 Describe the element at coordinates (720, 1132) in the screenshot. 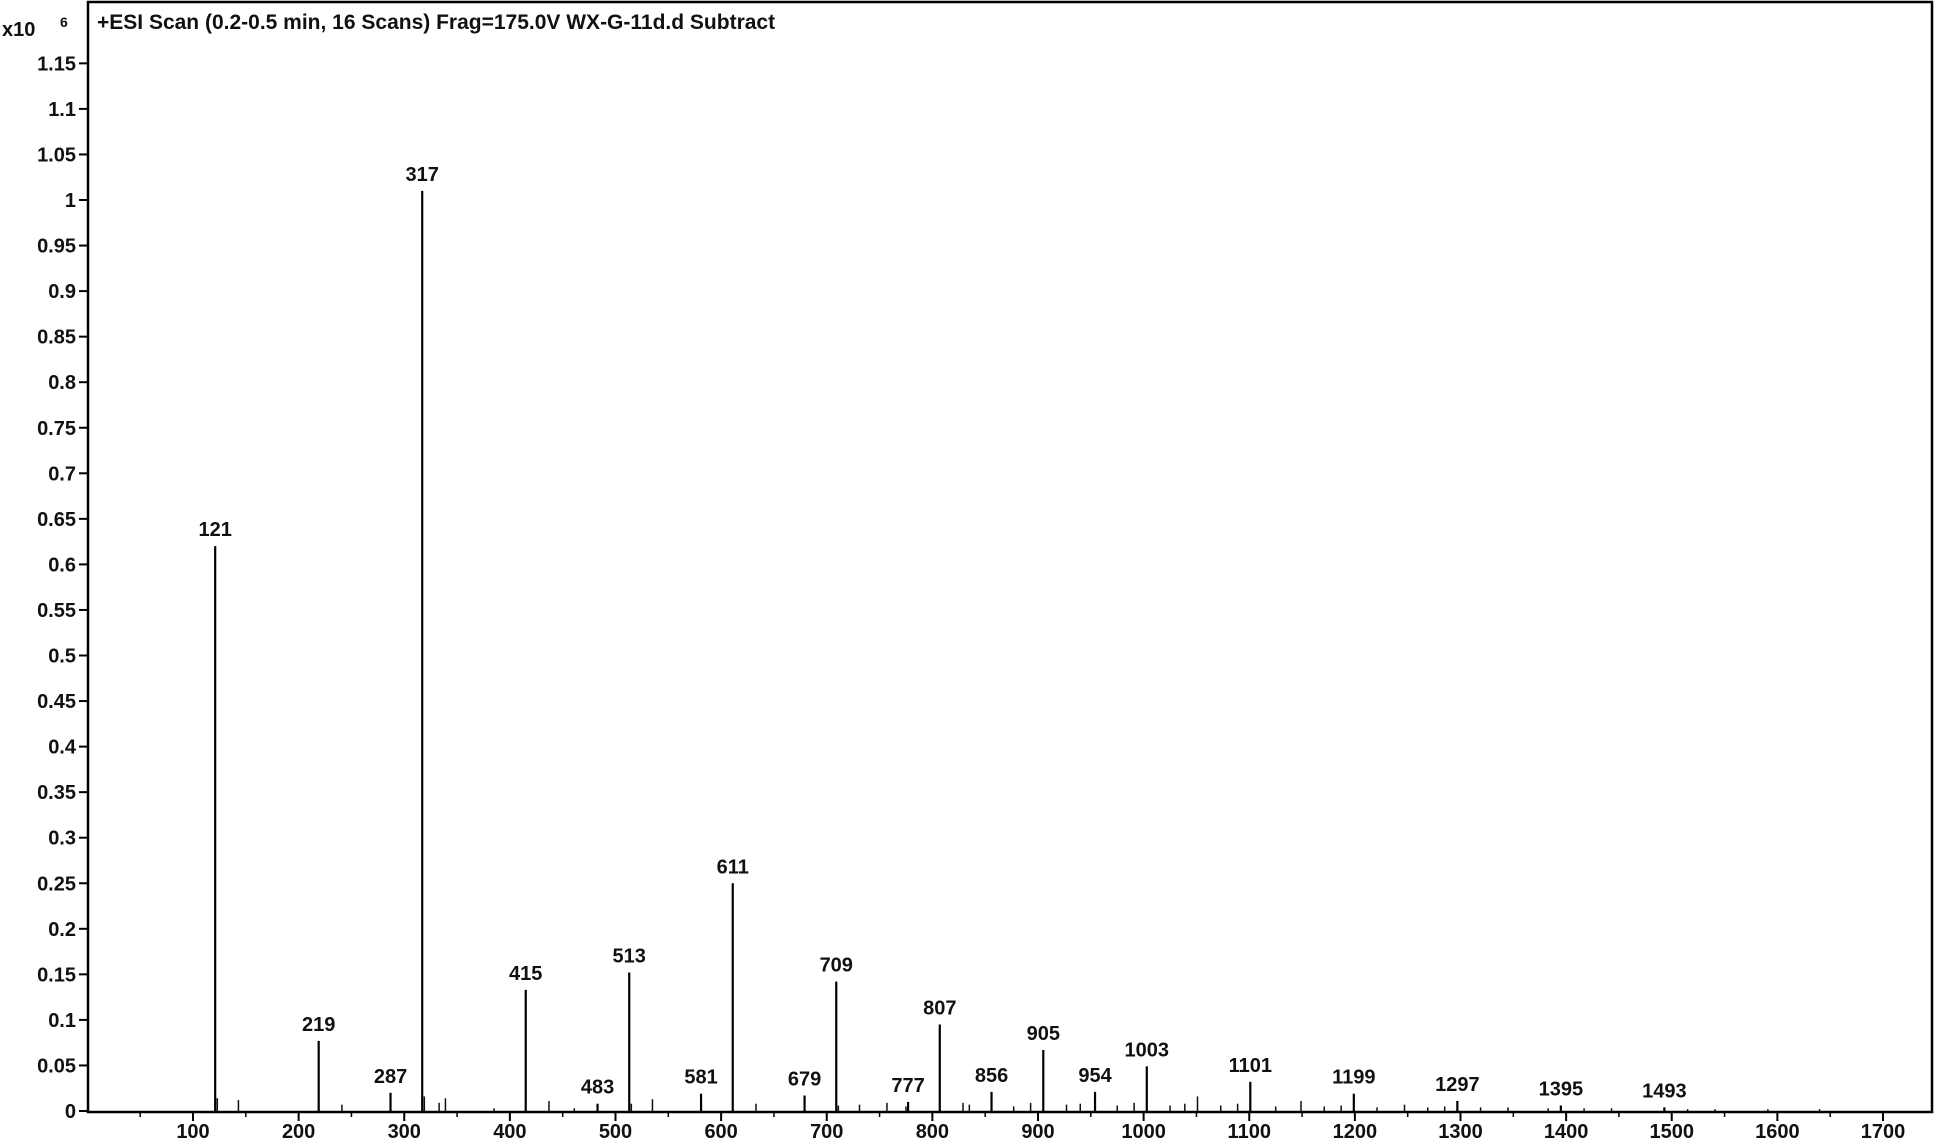

I see `x-tick-label: 600` at that location.